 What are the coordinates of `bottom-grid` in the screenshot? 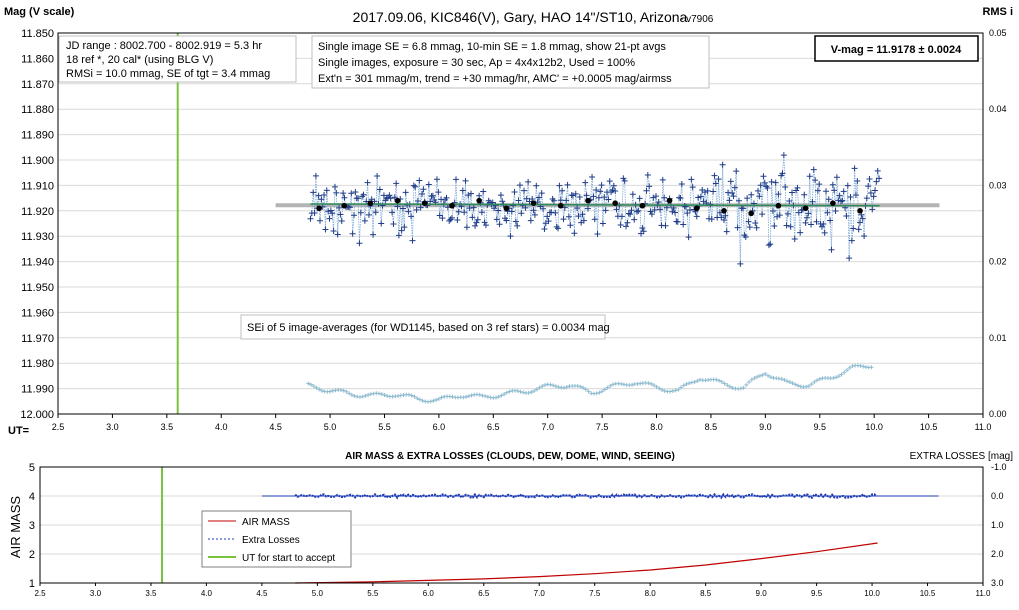 It's located at (511, 525).